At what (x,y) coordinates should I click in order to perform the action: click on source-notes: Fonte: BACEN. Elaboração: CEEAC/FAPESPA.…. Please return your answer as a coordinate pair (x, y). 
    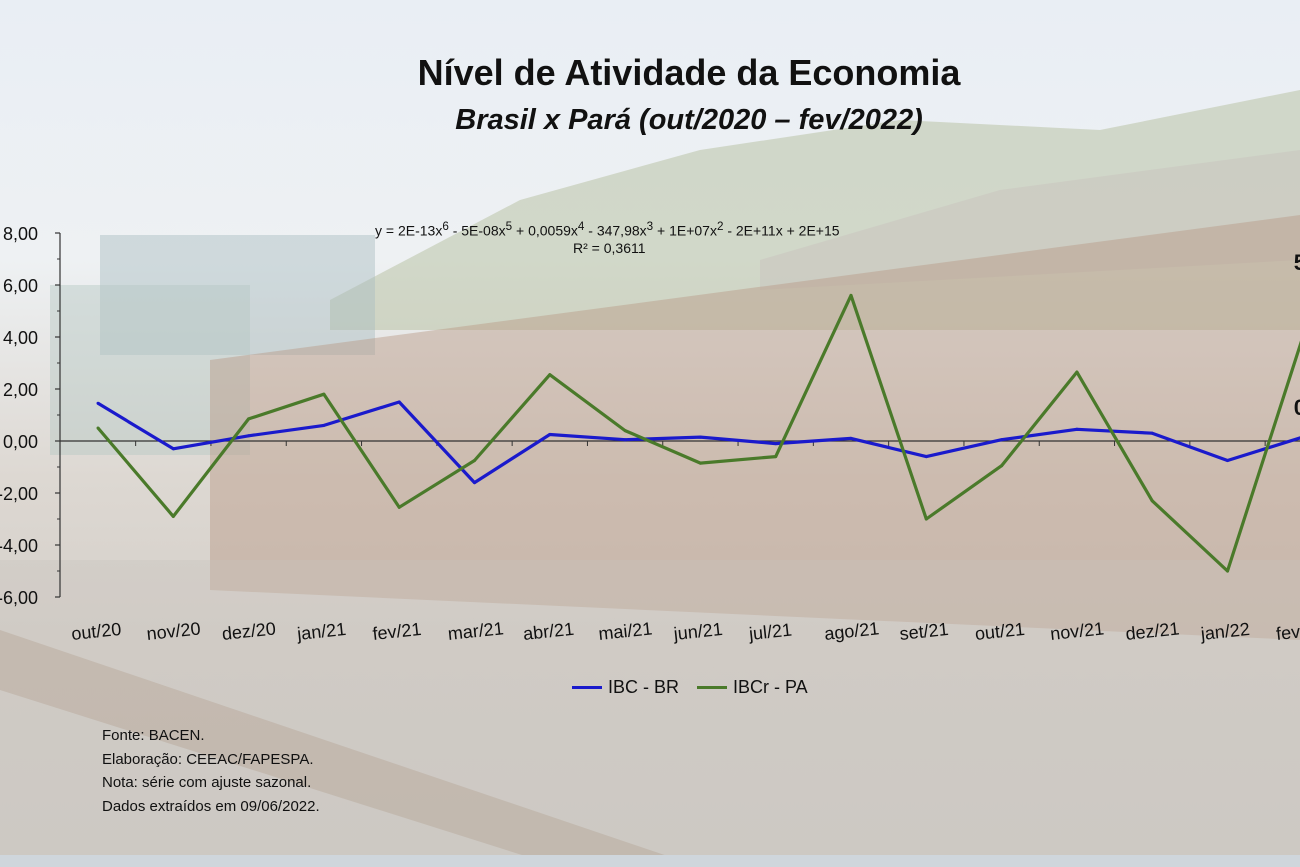
    Looking at the image, I should click on (211, 771).